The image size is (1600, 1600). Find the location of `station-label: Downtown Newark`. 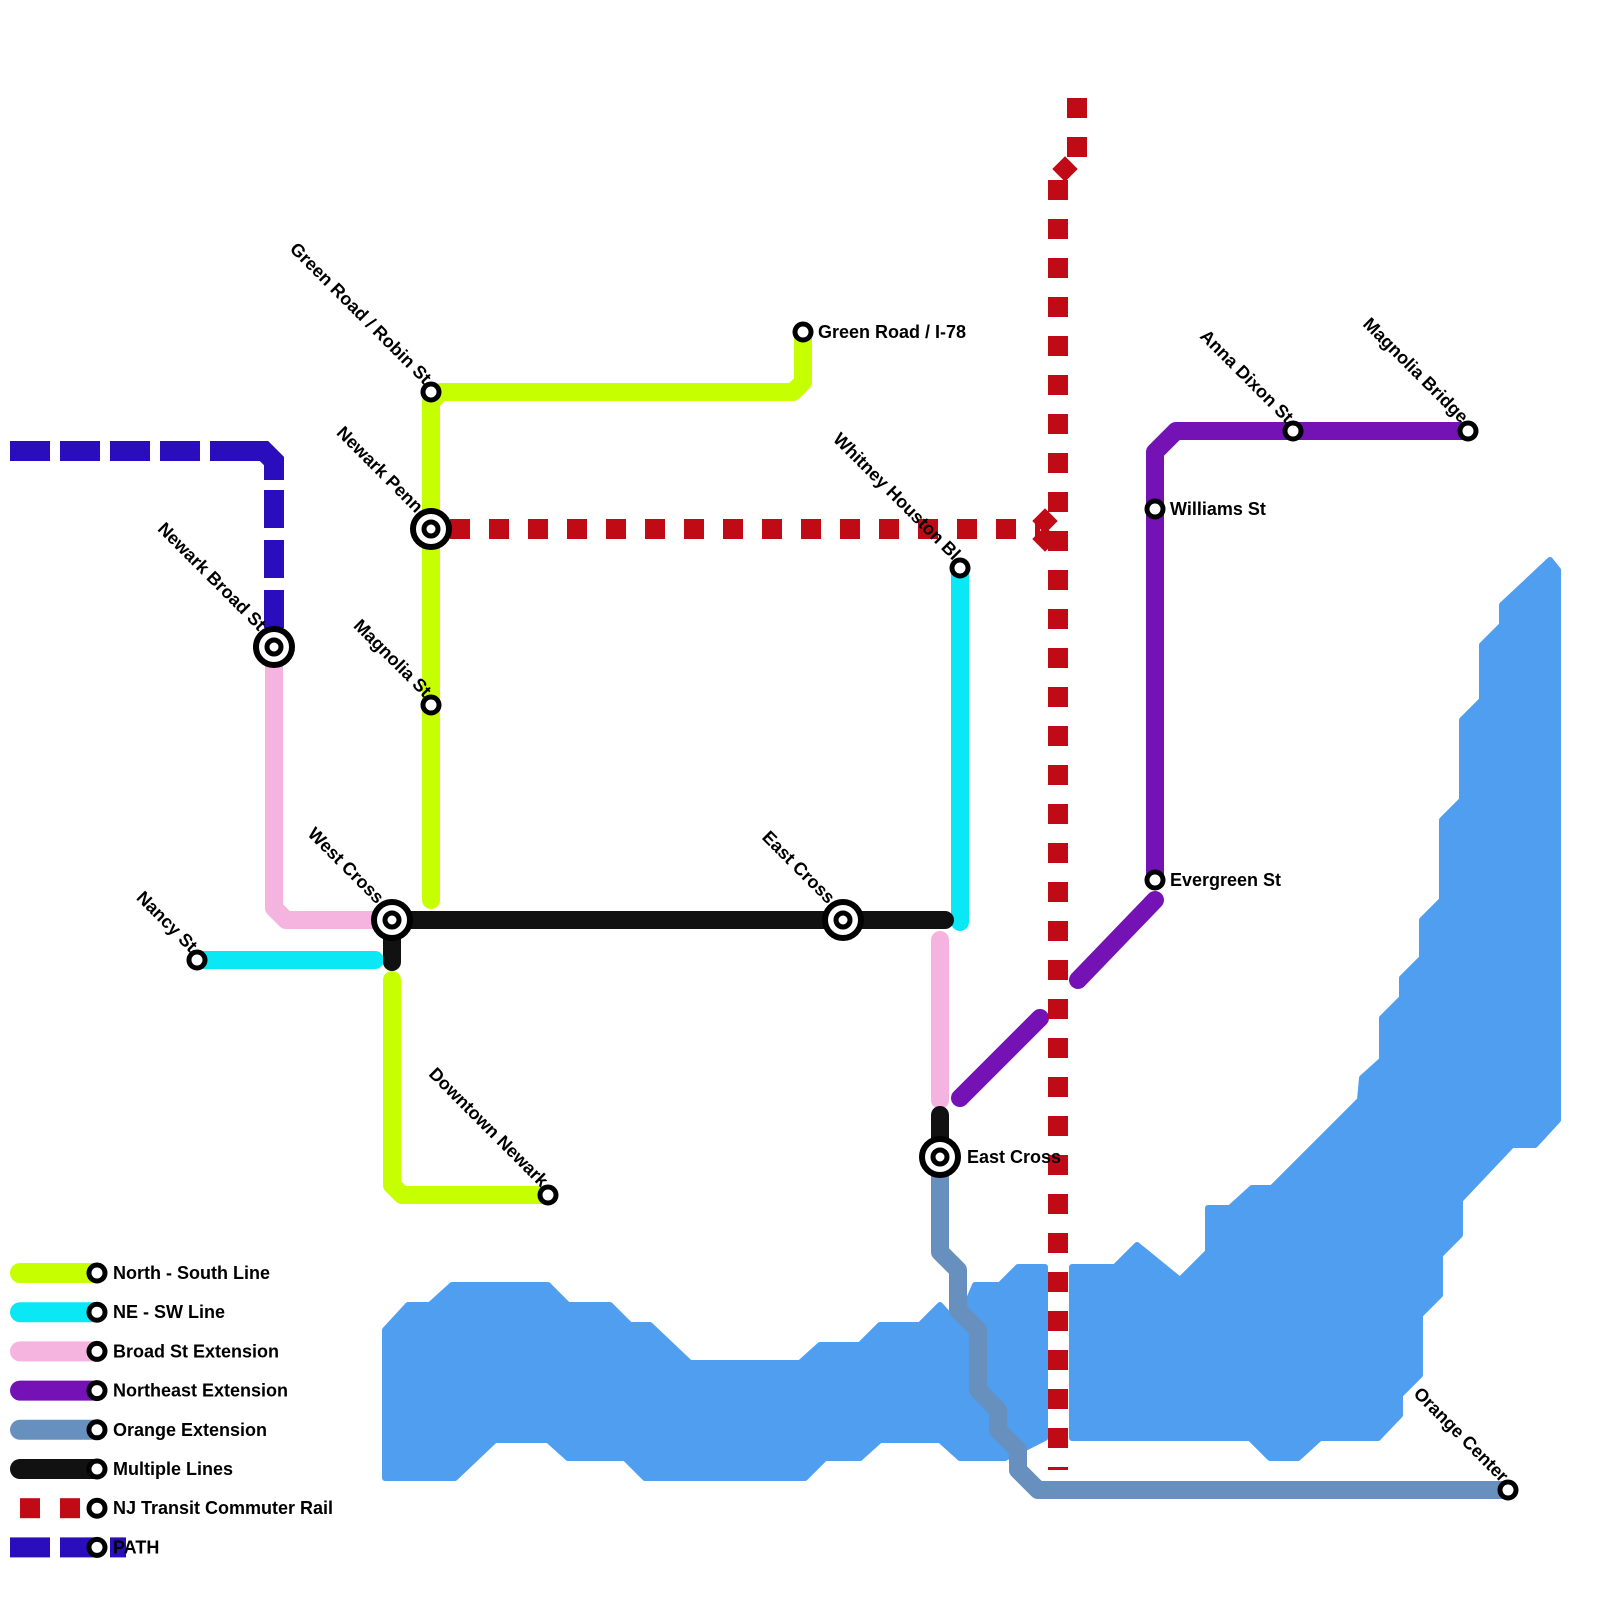

station-label: Downtown Newark is located at coordinates (489, 1128).